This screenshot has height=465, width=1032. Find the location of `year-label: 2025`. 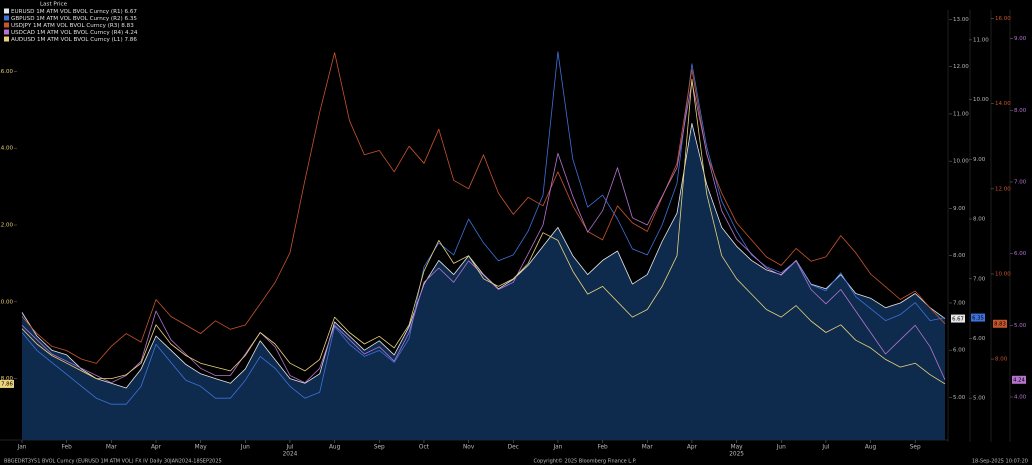

year-label: 2025 is located at coordinates (736, 455).